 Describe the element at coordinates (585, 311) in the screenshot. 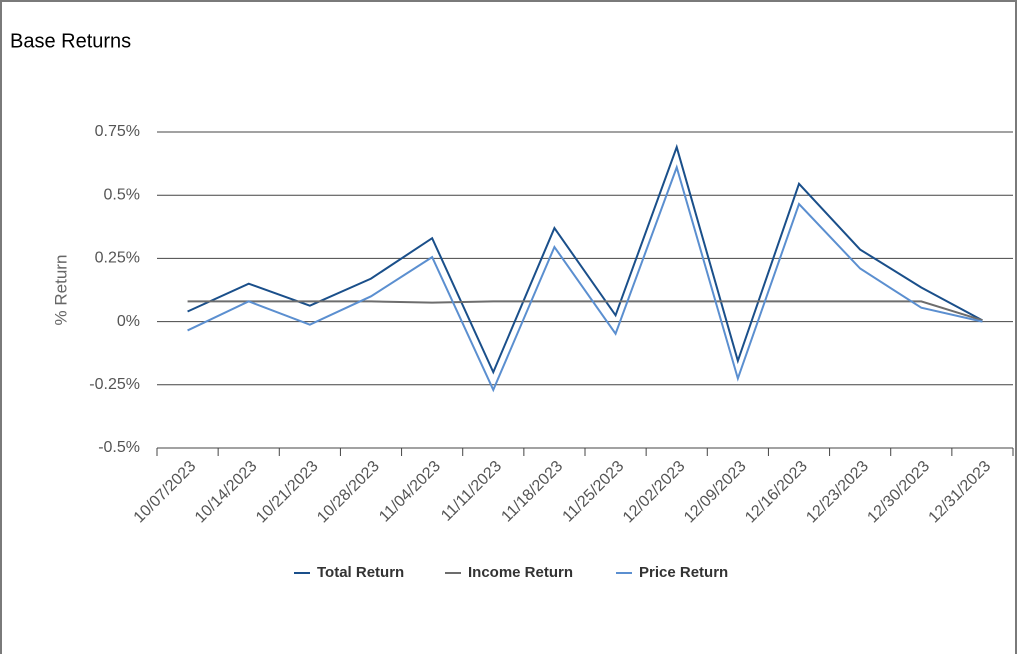

I see `series-line` at that location.